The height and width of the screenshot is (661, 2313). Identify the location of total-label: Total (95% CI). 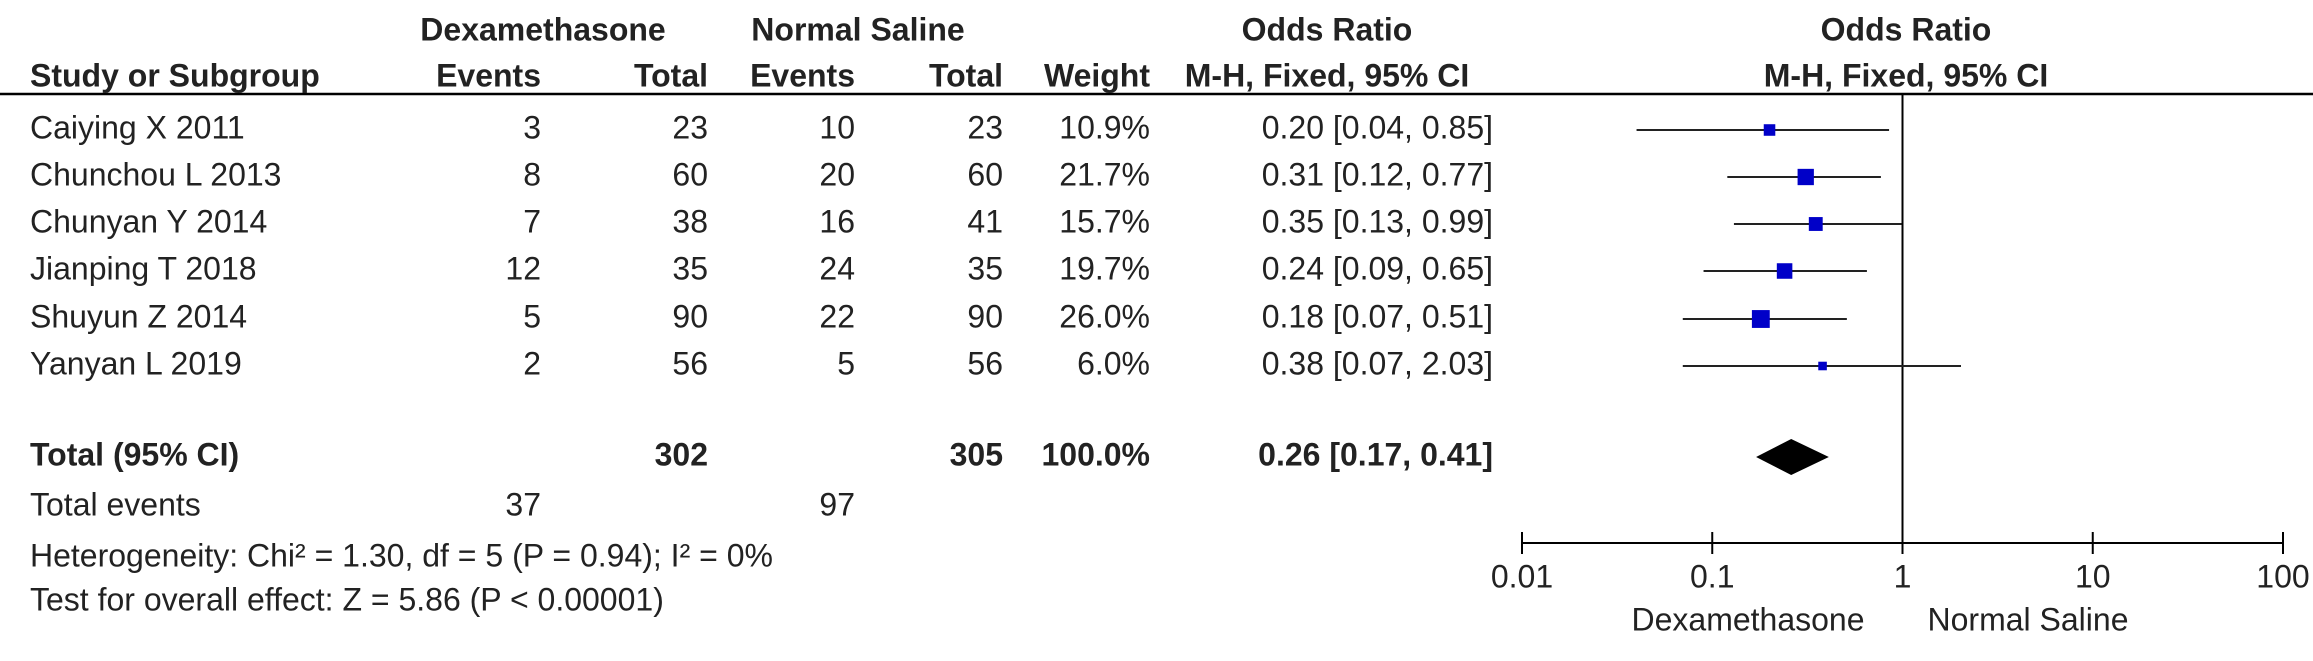
(134, 454).